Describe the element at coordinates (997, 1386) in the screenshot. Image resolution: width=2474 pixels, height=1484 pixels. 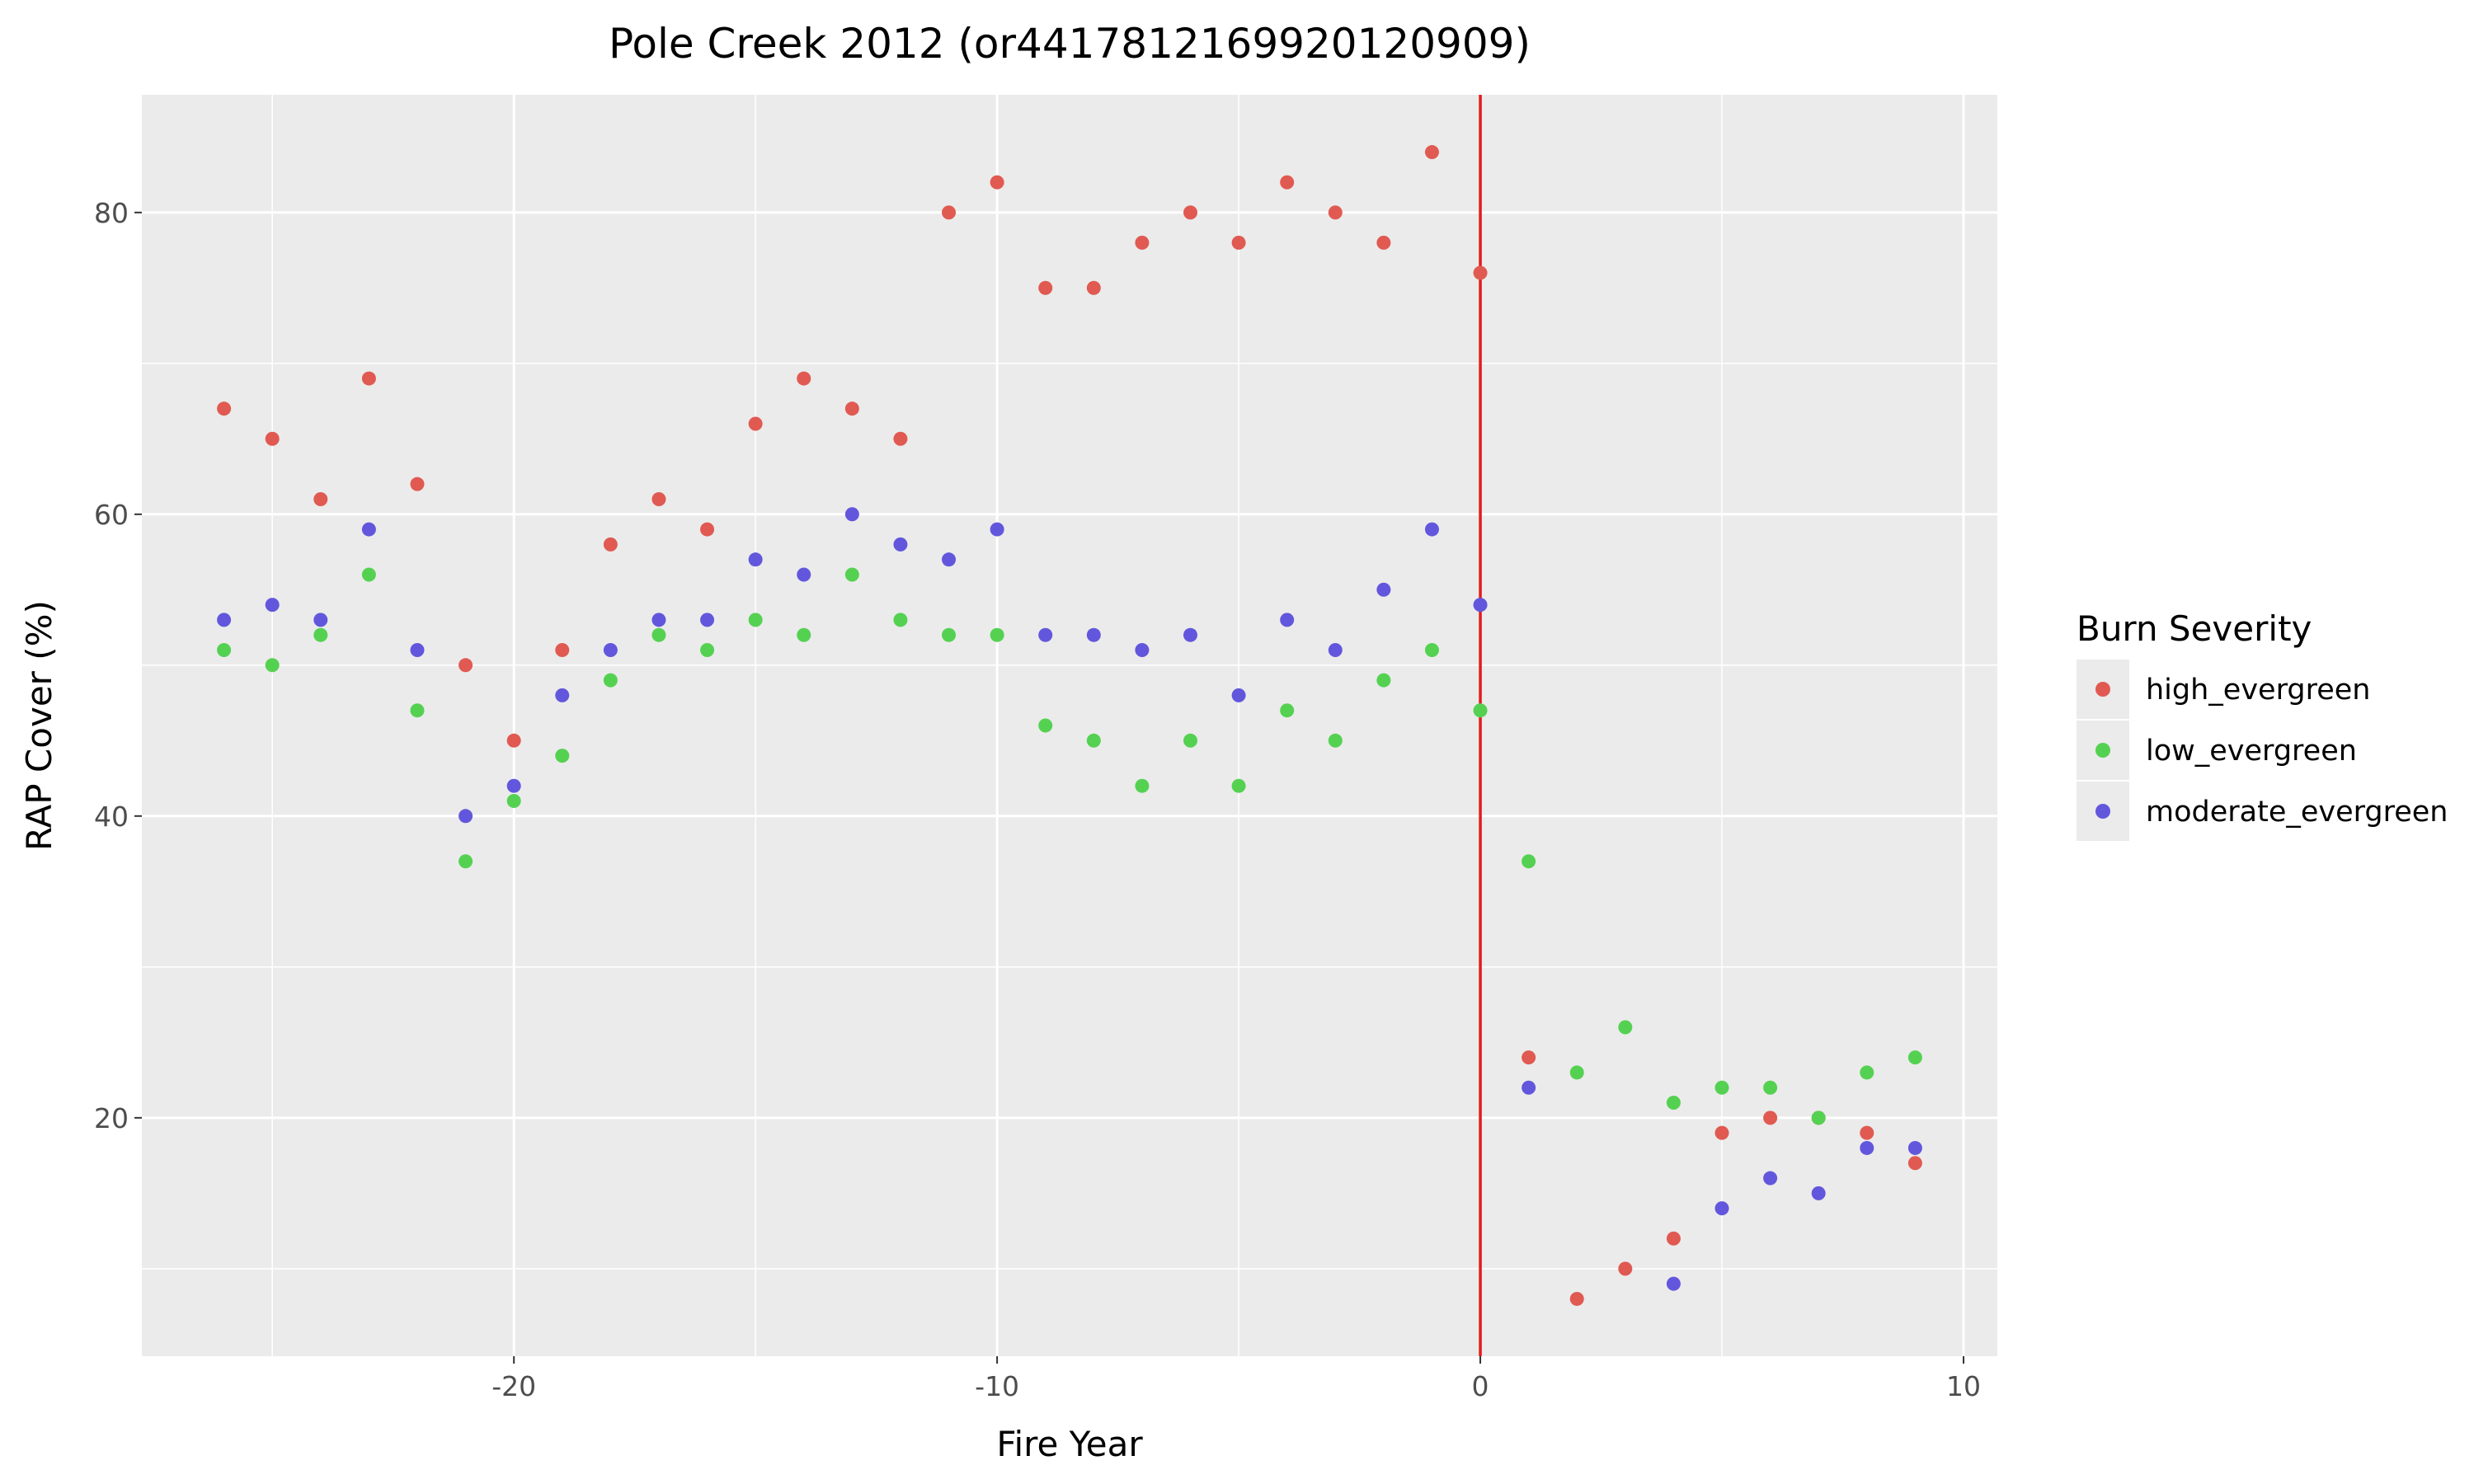
I see `x-tick-label: -10` at that location.